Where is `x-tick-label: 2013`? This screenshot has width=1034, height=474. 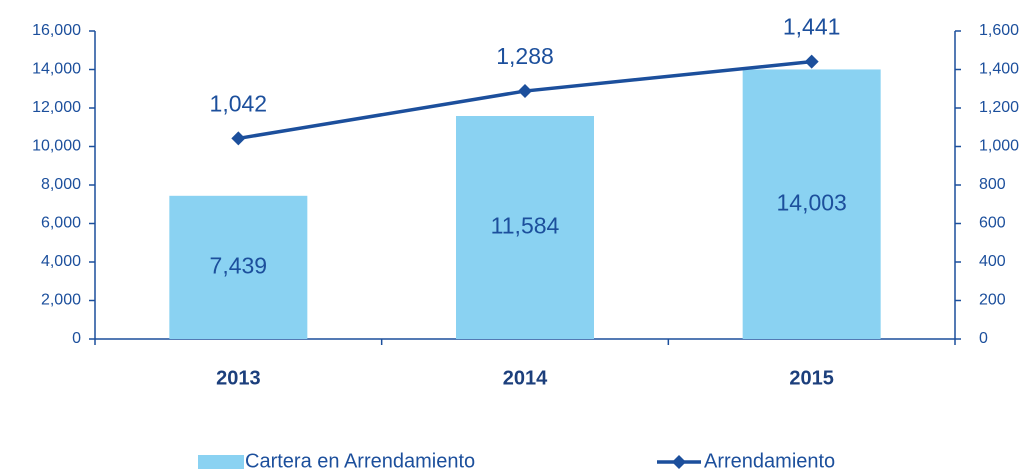 x-tick-label: 2013 is located at coordinates (238, 378).